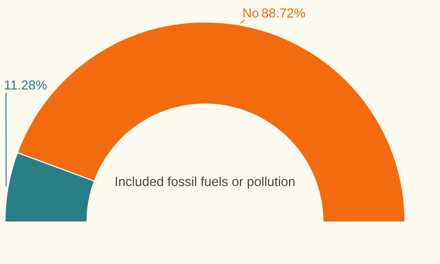 Image resolution: width=440 pixels, height=264 pixels. What do you see at coordinates (283, 12) in the screenshot?
I see `data-label: 88.72%` at bounding box center [283, 12].